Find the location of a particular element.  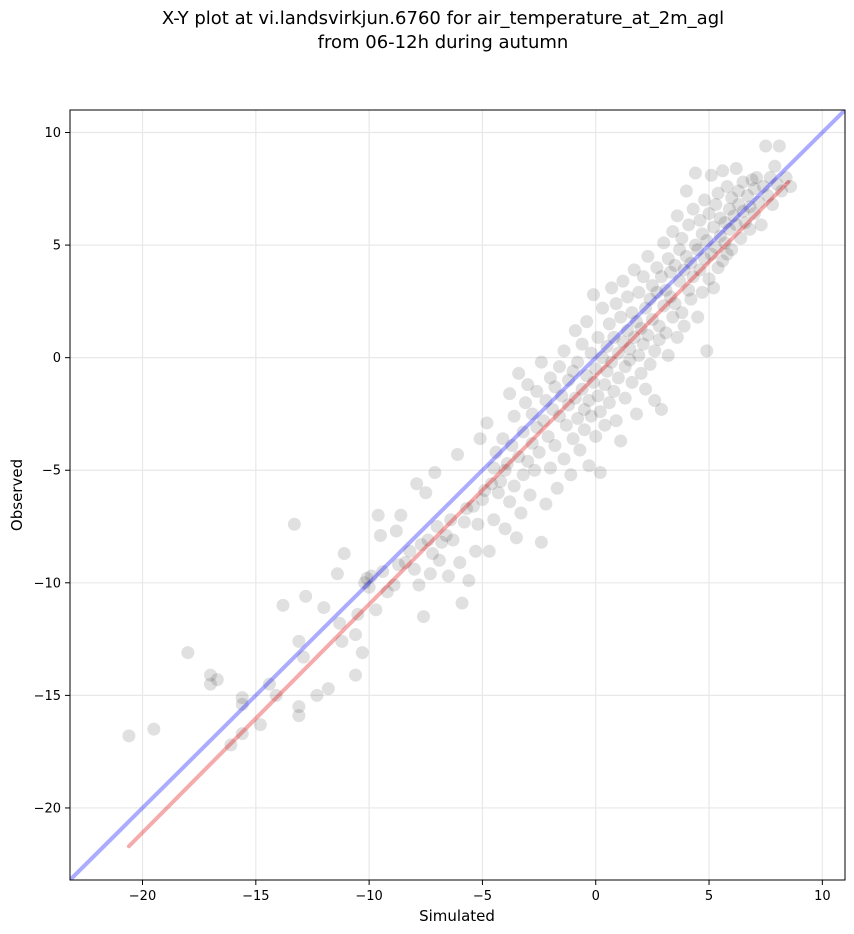

x-tick-label: −10 is located at coordinates (368, 896).